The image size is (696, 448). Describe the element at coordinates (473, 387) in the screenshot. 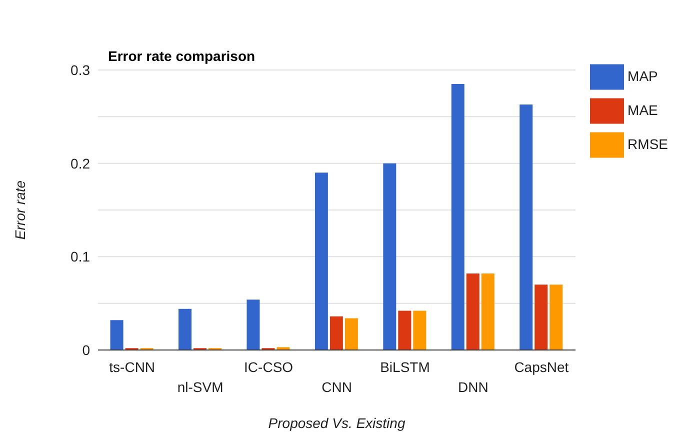

I see `x-tick-label: DNN` at that location.